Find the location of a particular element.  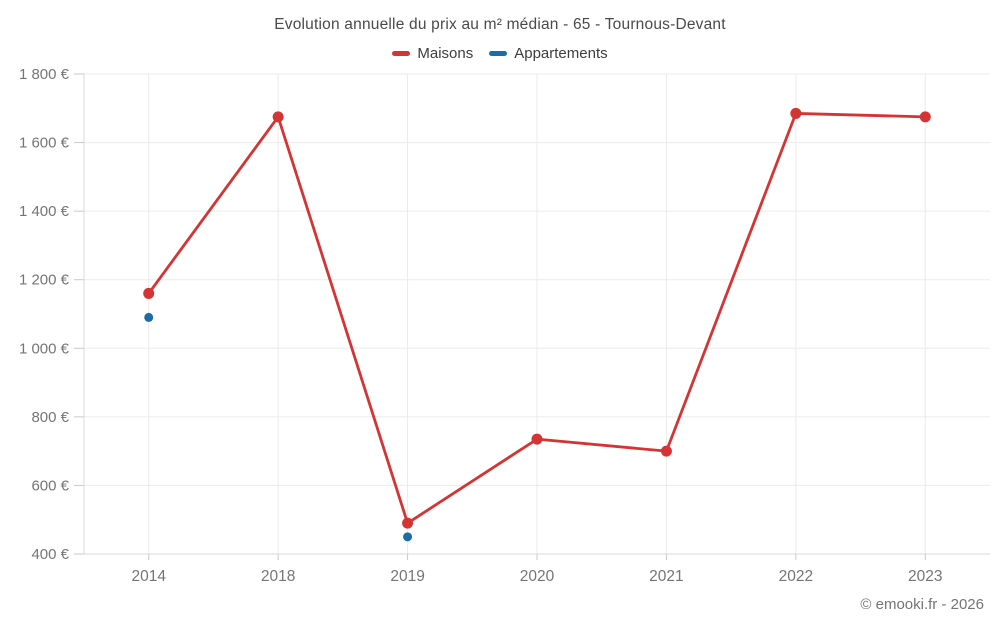

y-axis-label: 400 € is located at coordinates (50, 554).